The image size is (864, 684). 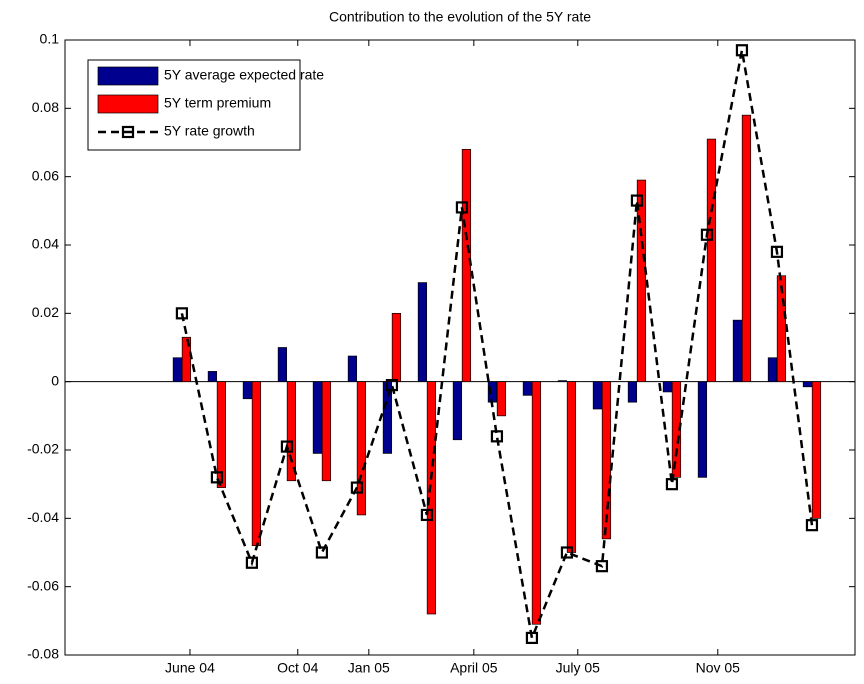 I want to click on y-tick-label: 0.1, so click(x=50, y=39).